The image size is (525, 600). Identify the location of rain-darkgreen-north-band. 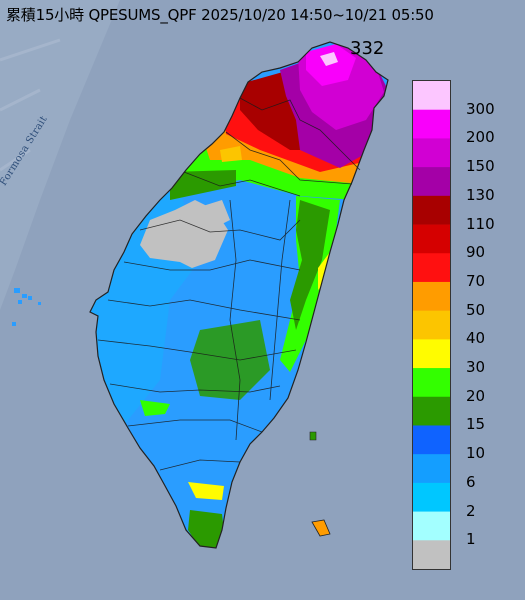
(203, 185).